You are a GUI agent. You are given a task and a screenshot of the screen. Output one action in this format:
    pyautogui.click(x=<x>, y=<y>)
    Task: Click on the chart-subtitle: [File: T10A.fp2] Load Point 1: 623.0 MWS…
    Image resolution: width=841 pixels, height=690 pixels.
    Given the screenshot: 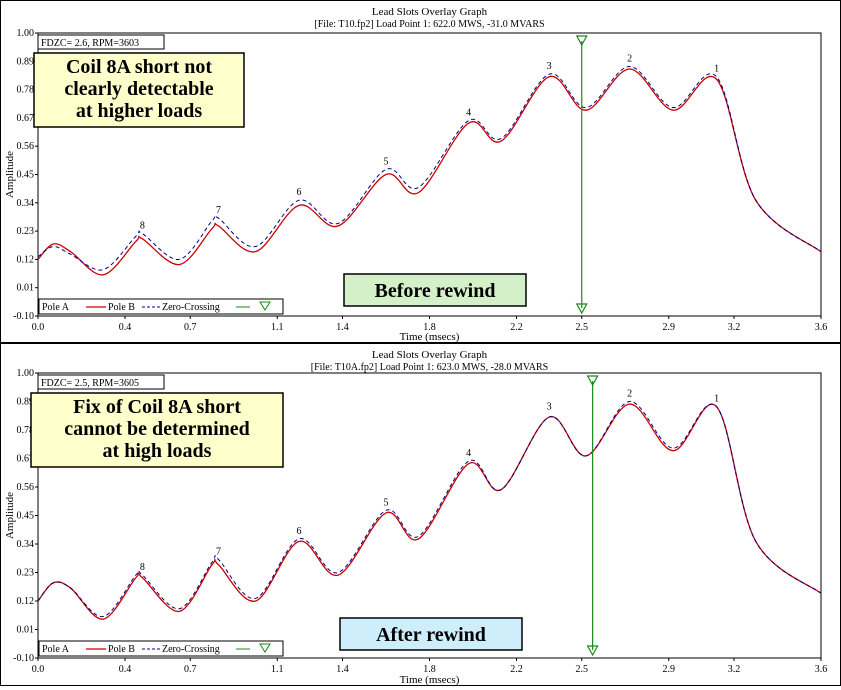 What is the action you would take?
    pyautogui.click(x=429, y=367)
    